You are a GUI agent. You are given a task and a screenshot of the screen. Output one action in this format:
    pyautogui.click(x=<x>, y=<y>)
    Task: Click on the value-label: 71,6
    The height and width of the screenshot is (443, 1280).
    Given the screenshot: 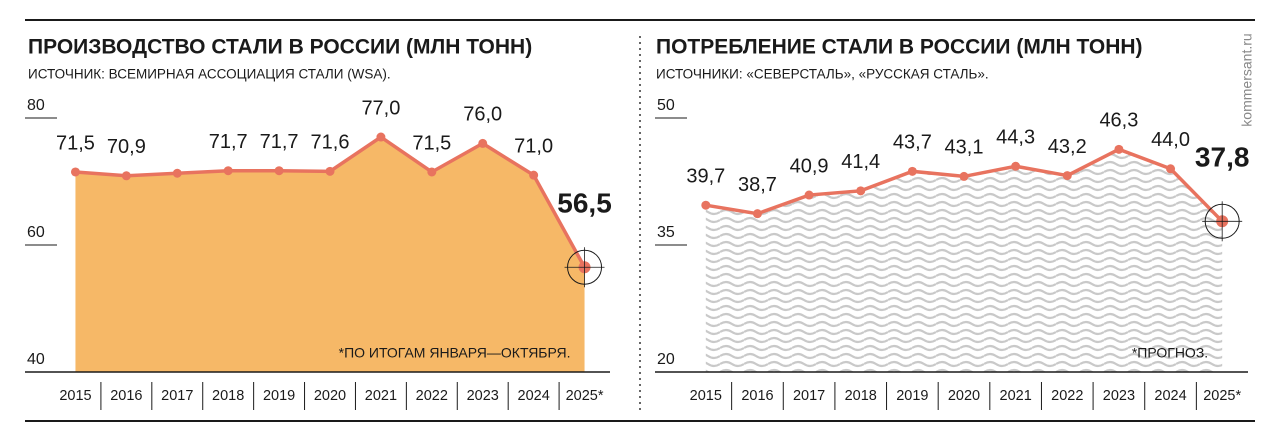 What is the action you would take?
    pyautogui.click(x=330, y=143)
    